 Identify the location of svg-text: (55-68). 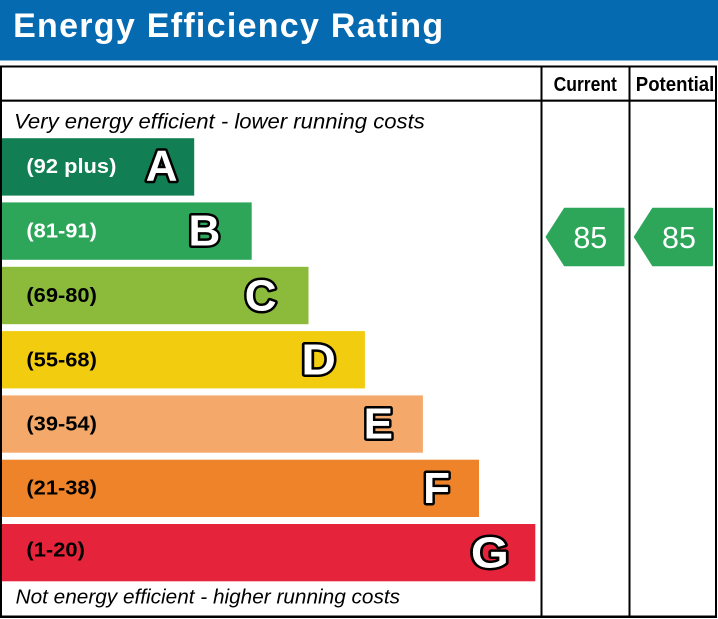
(61, 360).